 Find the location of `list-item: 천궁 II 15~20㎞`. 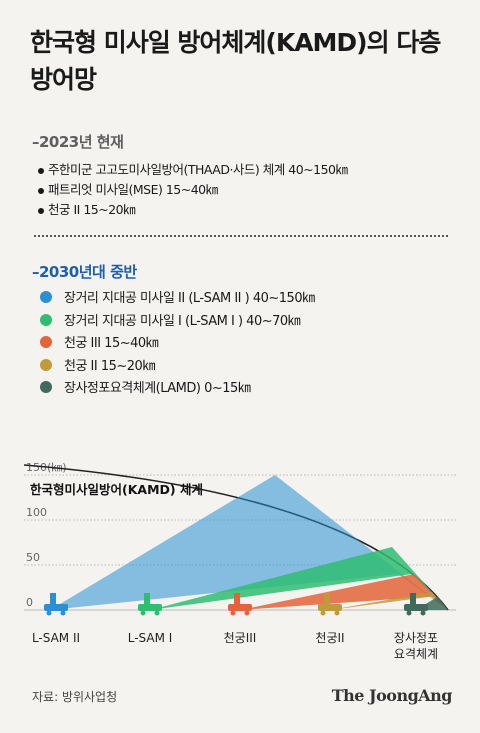

list-item: 천궁 II 15~20㎞ is located at coordinates (193, 210).